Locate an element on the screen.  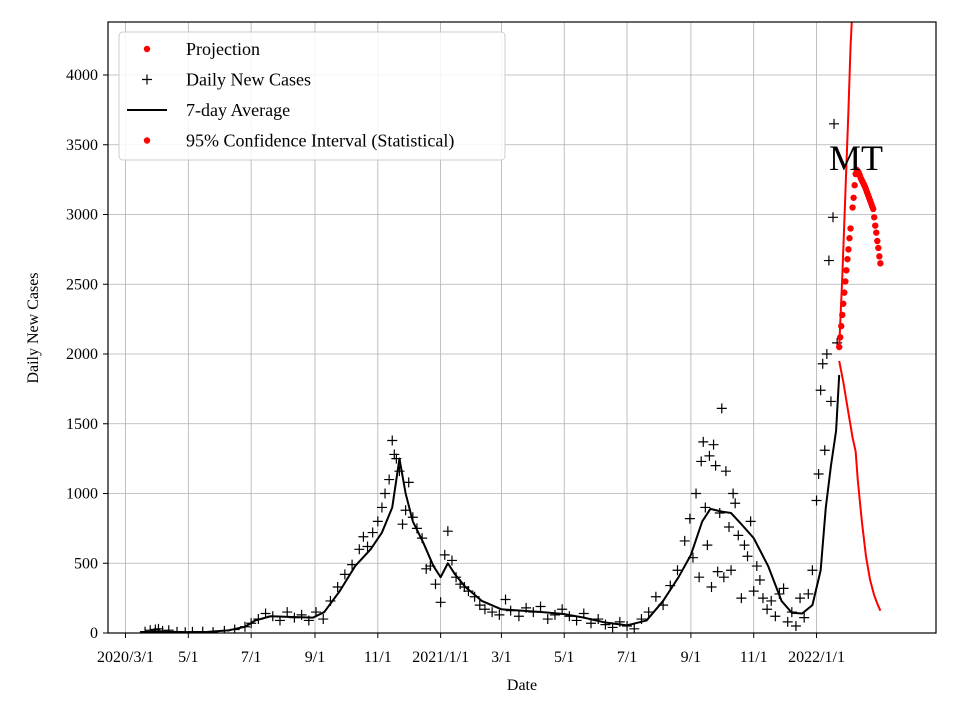
x-tick-label: 2022/1/1 is located at coordinates (816, 657).